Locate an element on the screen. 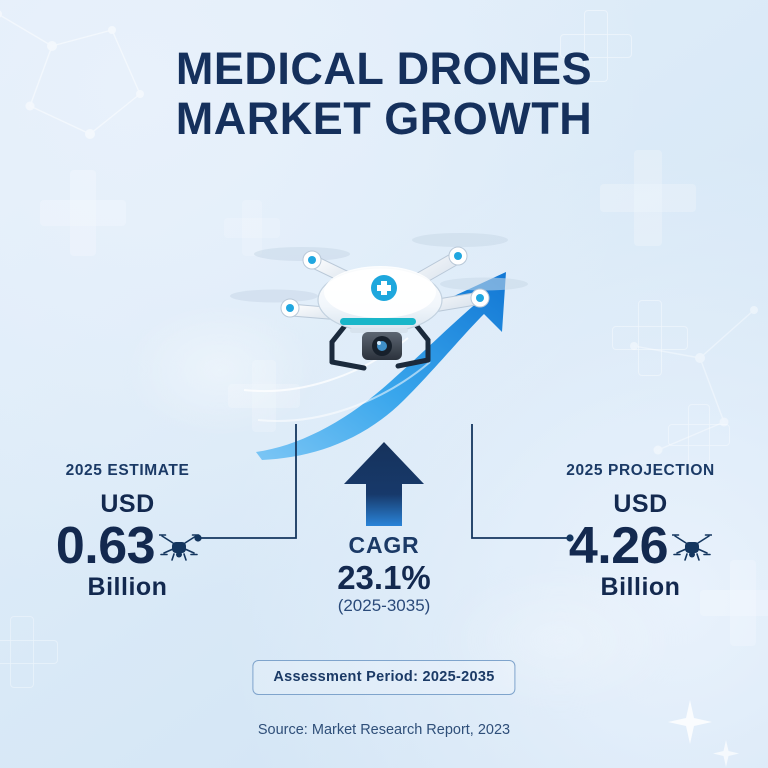  stat-2025-projection: 2025 Projection USD 4.26 is located at coordinates (640, 532).